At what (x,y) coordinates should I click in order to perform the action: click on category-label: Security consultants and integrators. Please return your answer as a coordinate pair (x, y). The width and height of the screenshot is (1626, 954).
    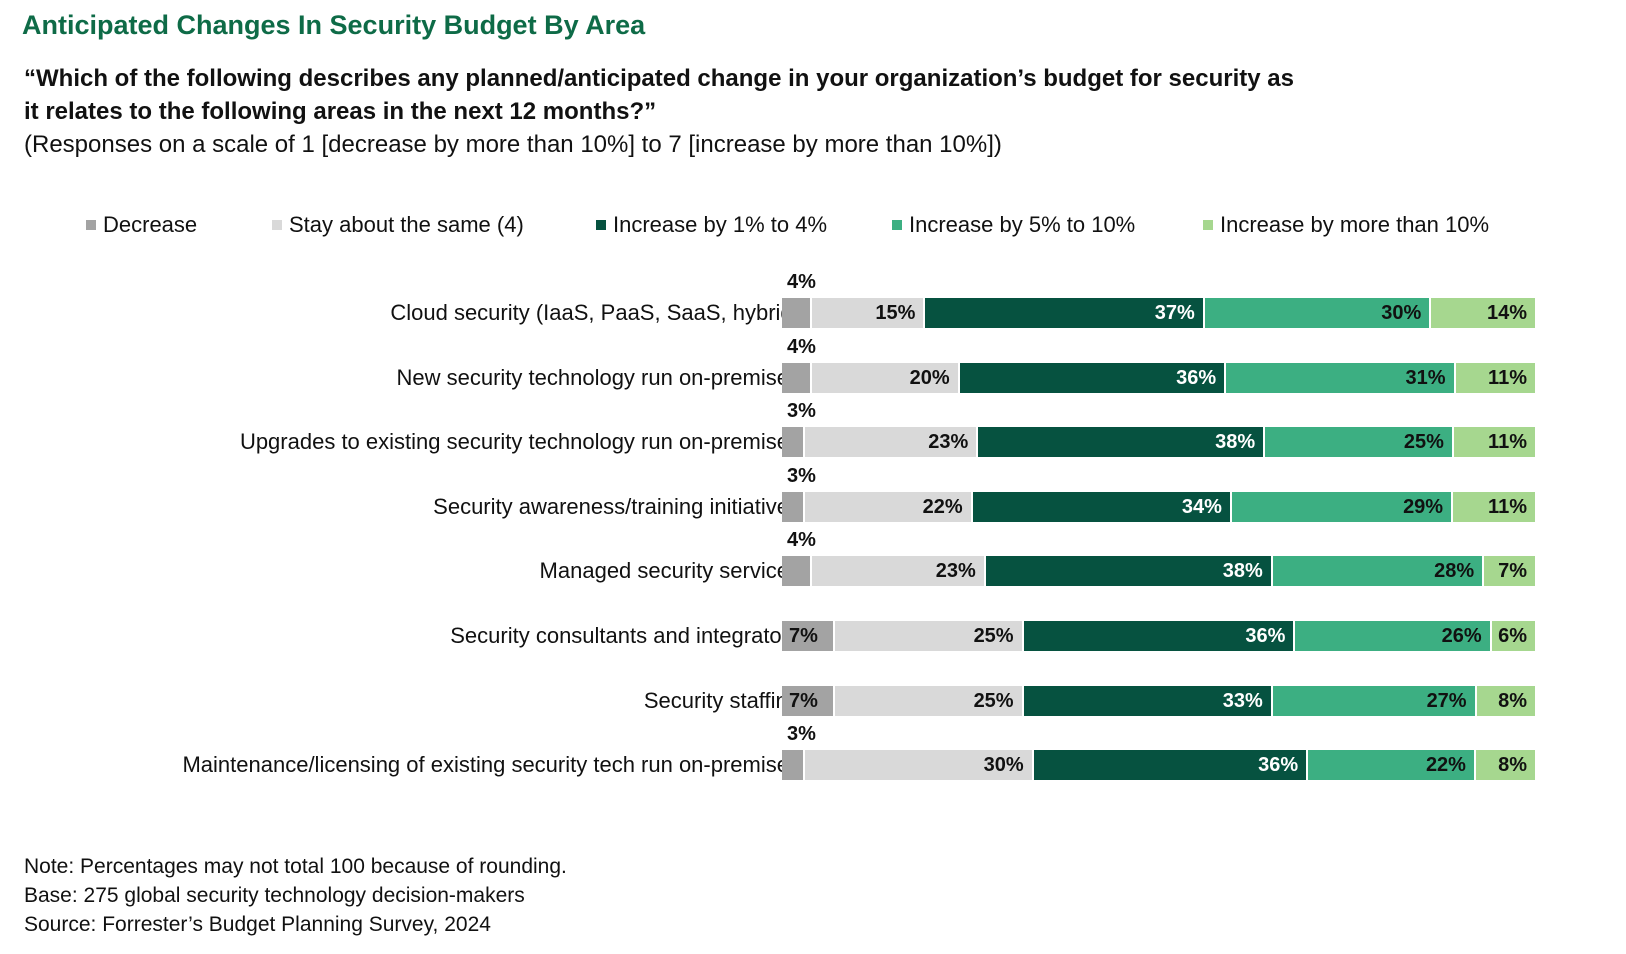
    Looking at the image, I should click on (625, 635).